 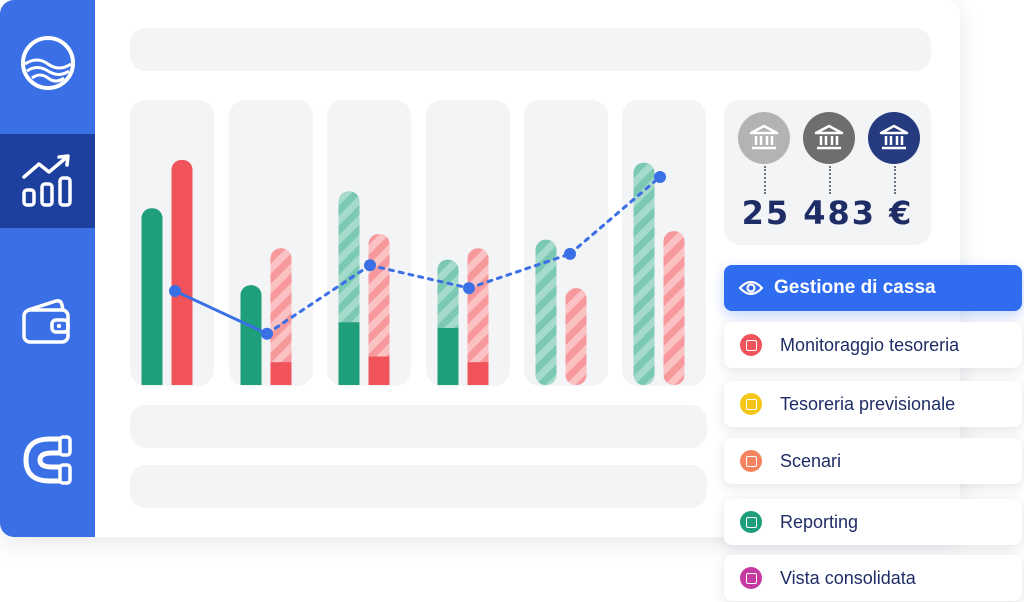 What do you see at coordinates (855, 287) in the screenshot?
I see `menu-header-label: Gestione di cassa` at bounding box center [855, 287].